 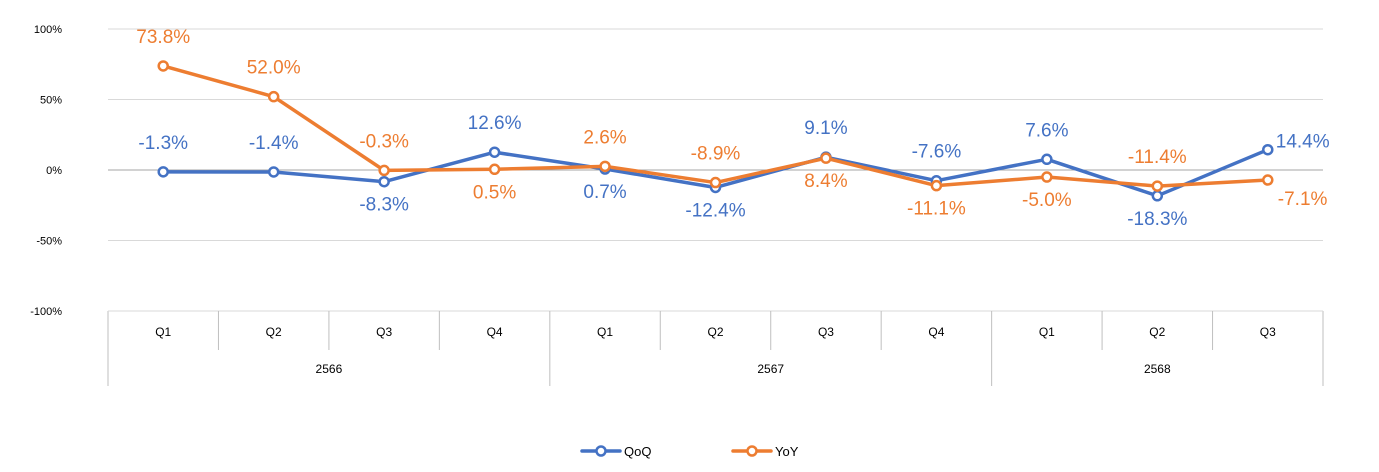 I want to click on data-label-qoq: 7.6%, so click(x=1046, y=130).